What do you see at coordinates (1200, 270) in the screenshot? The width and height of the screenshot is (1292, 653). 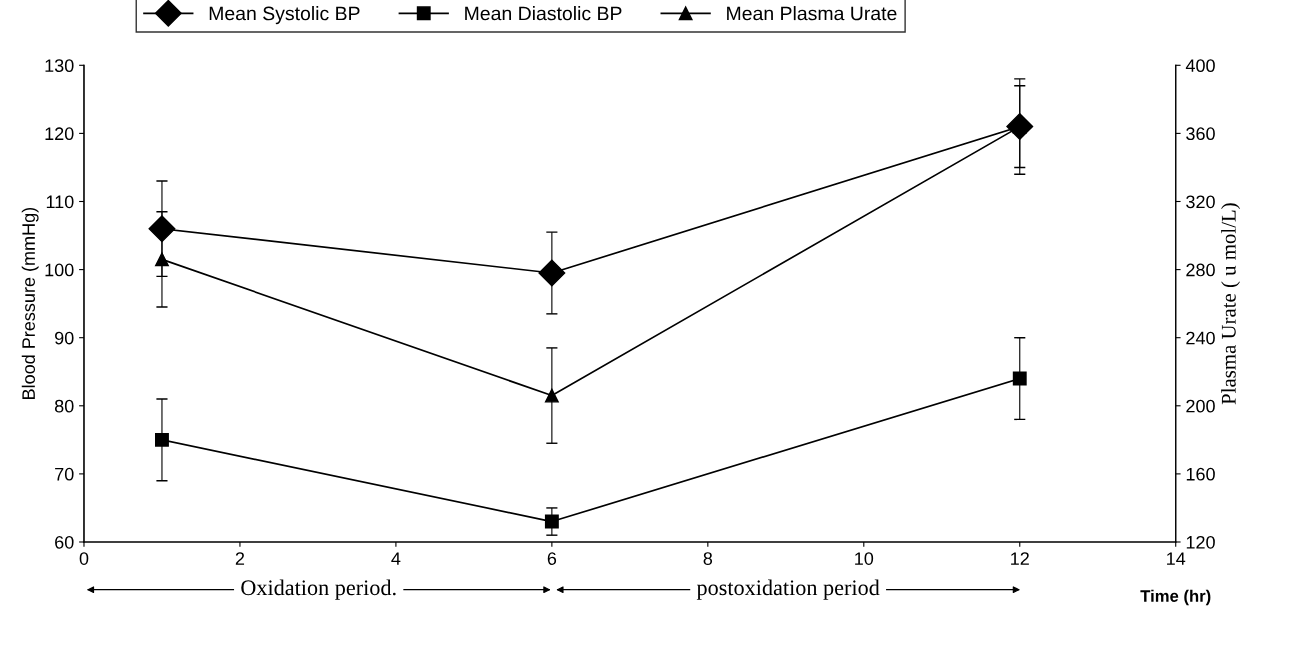 I see `y2-tick-label: 280` at bounding box center [1200, 270].